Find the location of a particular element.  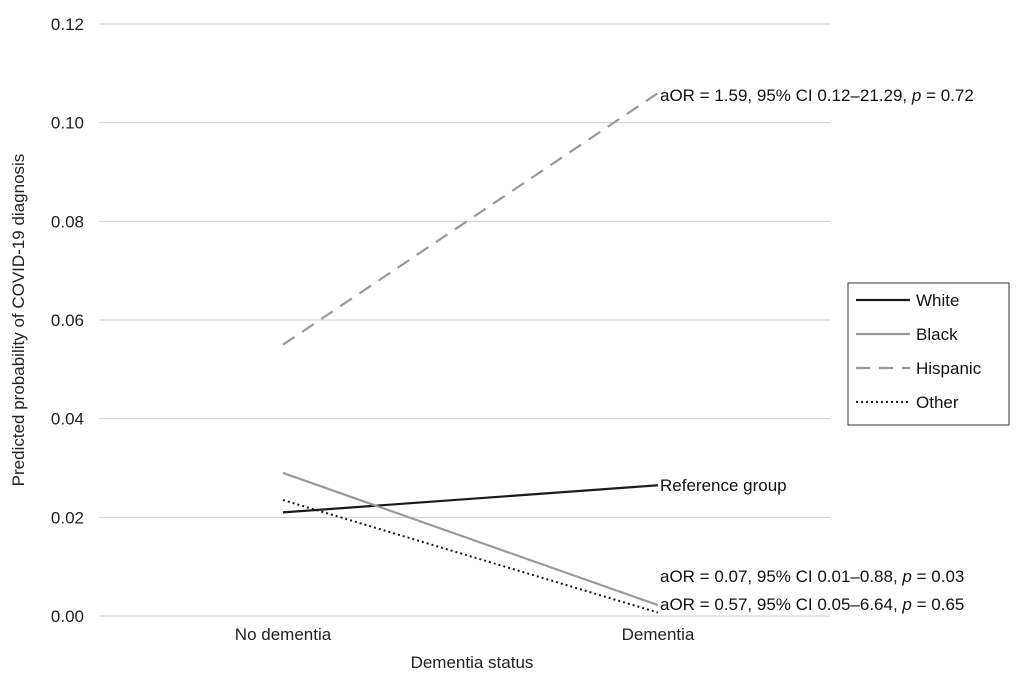

y-axis-ticks: 0.00 0.02 0.04 0.06 0.08 0.10 0.12 is located at coordinates (67, 320).